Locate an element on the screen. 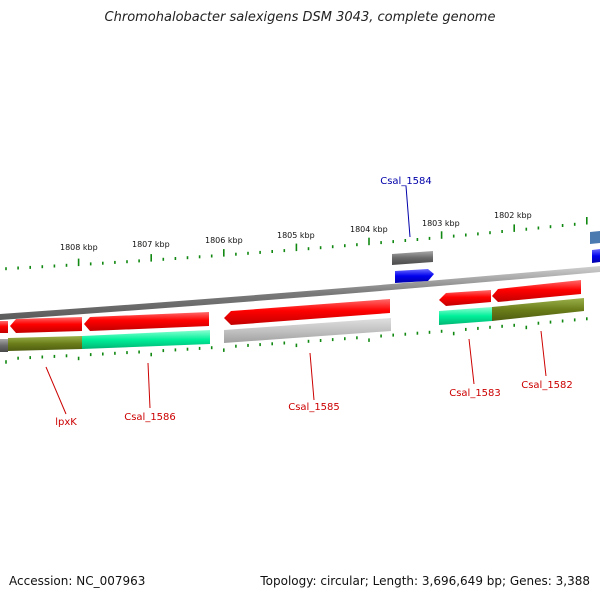 This screenshot has height=600, width=600. feature-edge-blue is located at coordinates (596, 256).